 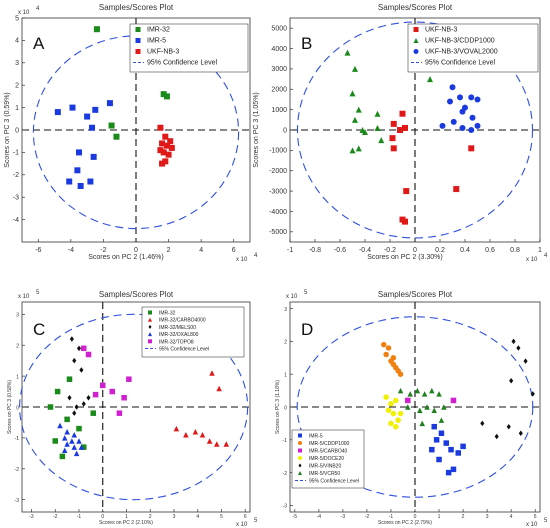 What do you see at coordinates (306, 293) in the screenshot?
I see `panel-d-y-exponent-power: 5` at bounding box center [306, 293].